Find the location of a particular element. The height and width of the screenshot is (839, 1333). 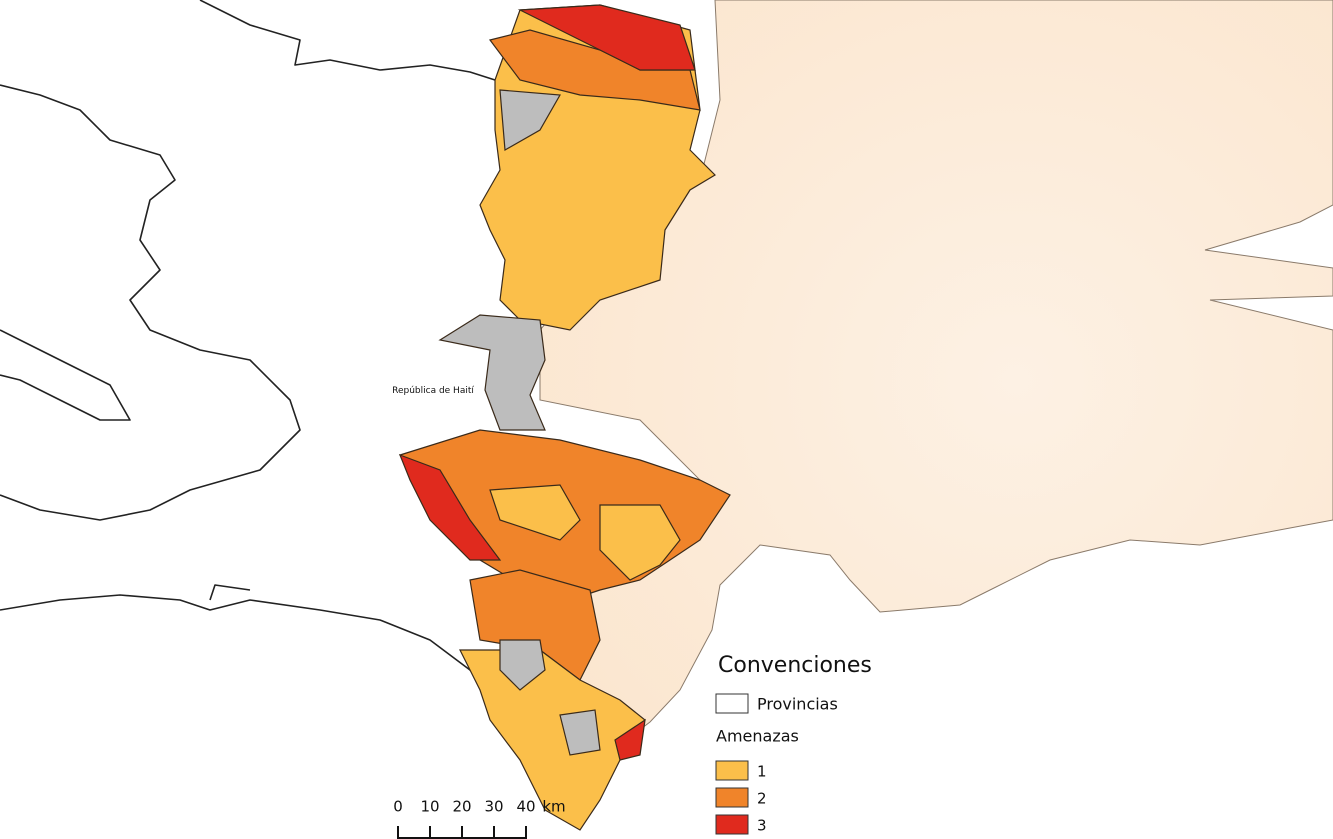

legend: Convenciones Provincias Amenazas 1 2 3 is located at coordinates (793, 744).